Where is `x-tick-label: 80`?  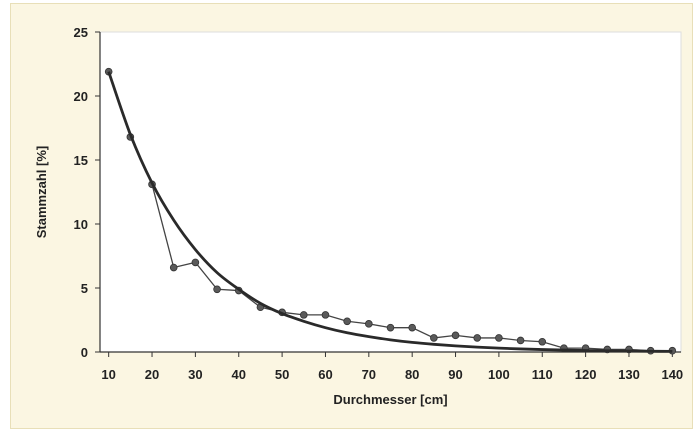
x-tick-label: 80 is located at coordinates (412, 374).